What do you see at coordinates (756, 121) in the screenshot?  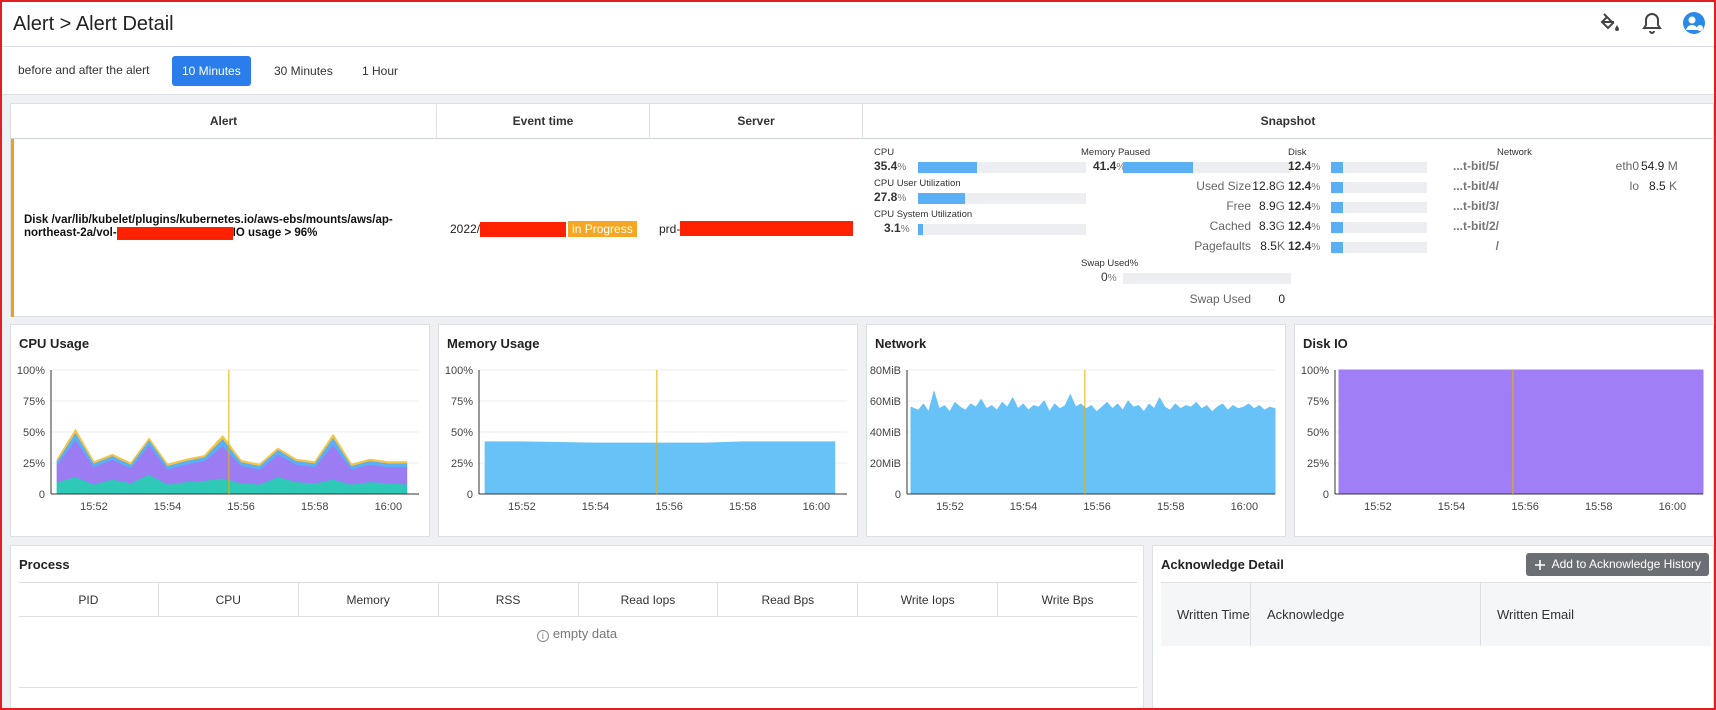 I see `header-server: Server` at bounding box center [756, 121].